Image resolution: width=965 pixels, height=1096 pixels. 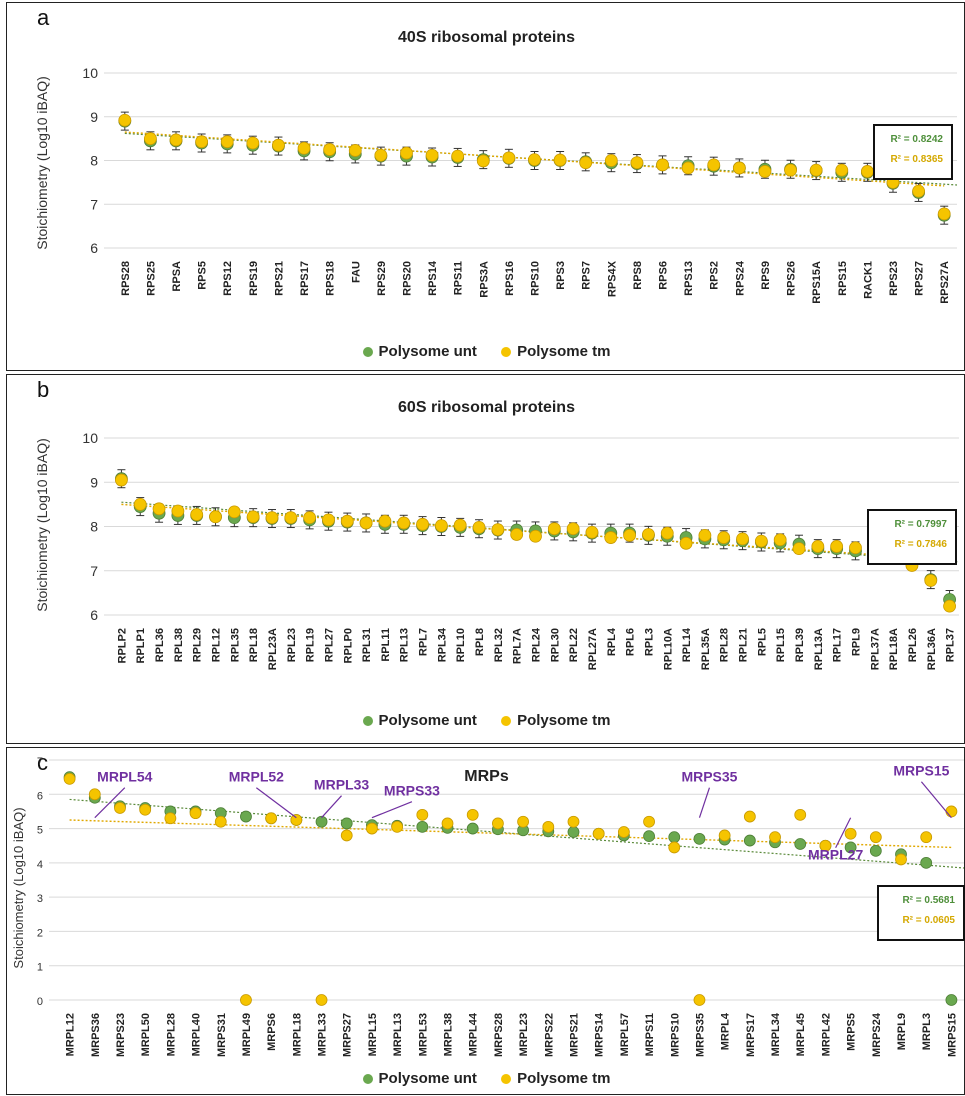 What do you see at coordinates (894, 649) in the screenshot?
I see `x-category-label: RPL18A` at bounding box center [894, 649].